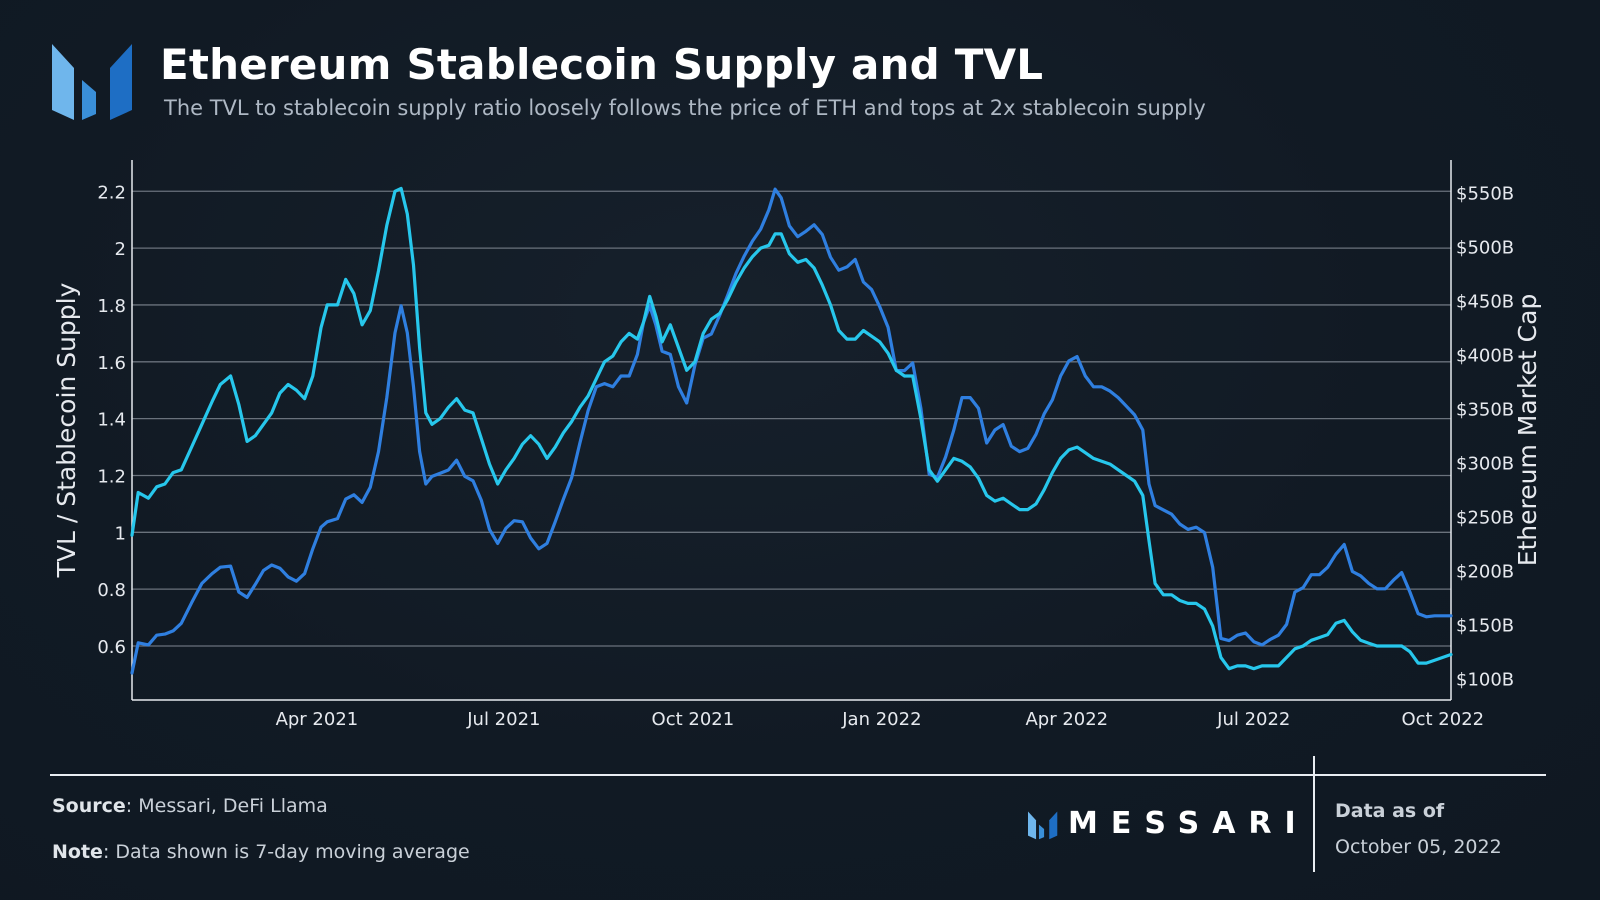  What do you see at coordinates (1527, 430) in the screenshot?
I see `right-axis-title: Ethereum Market Cap` at bounding box center [1527, 430].